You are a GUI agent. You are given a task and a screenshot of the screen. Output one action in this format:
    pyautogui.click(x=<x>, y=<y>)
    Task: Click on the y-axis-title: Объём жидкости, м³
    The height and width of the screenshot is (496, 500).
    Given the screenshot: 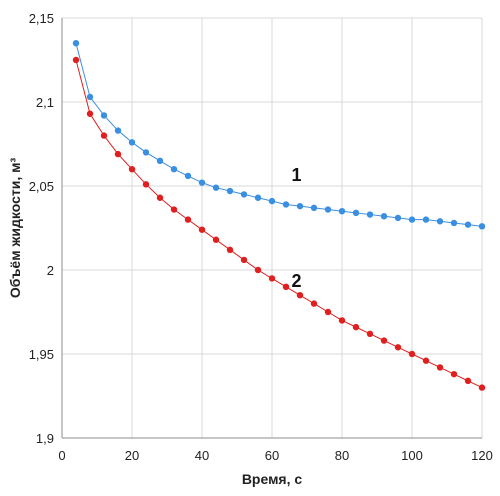 What is the action you would take?
    pyautogui.click(x=15, y=228)
    